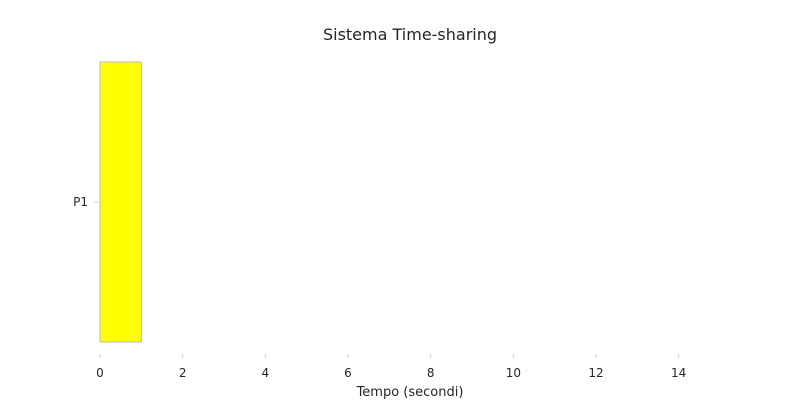  What do you see at coordinates (431, 373) in the screenshot?
I see `x-tick-label: 8` at bounding box center [431, 373].